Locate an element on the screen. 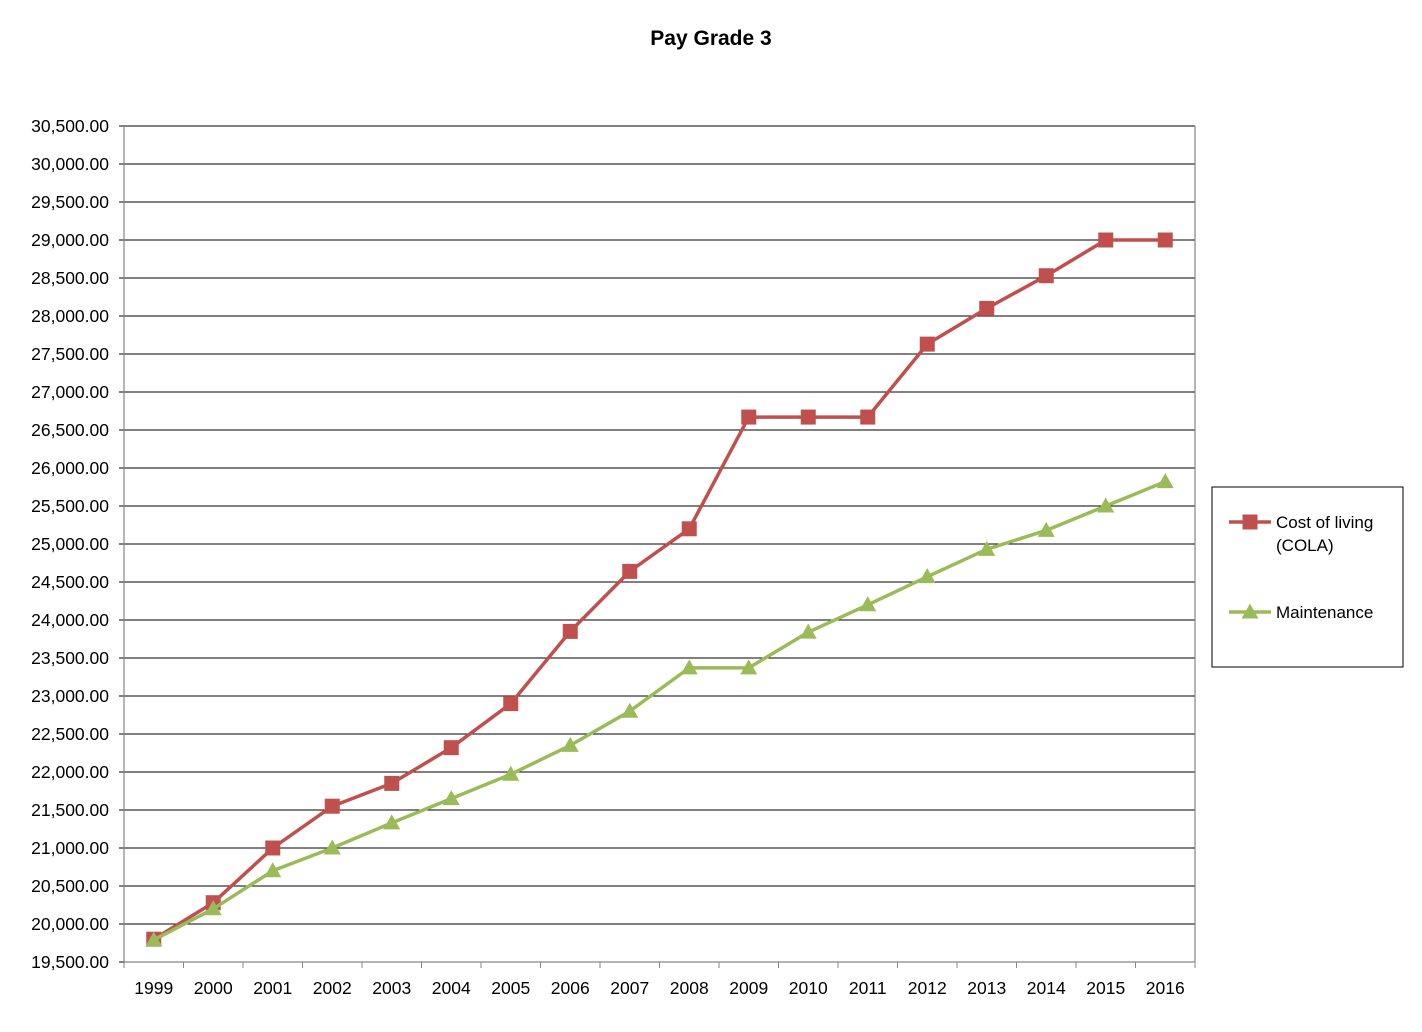 The image size is (1422, 1032). y-tick-label: 27,000.00 is located at coordinates (70, 392).